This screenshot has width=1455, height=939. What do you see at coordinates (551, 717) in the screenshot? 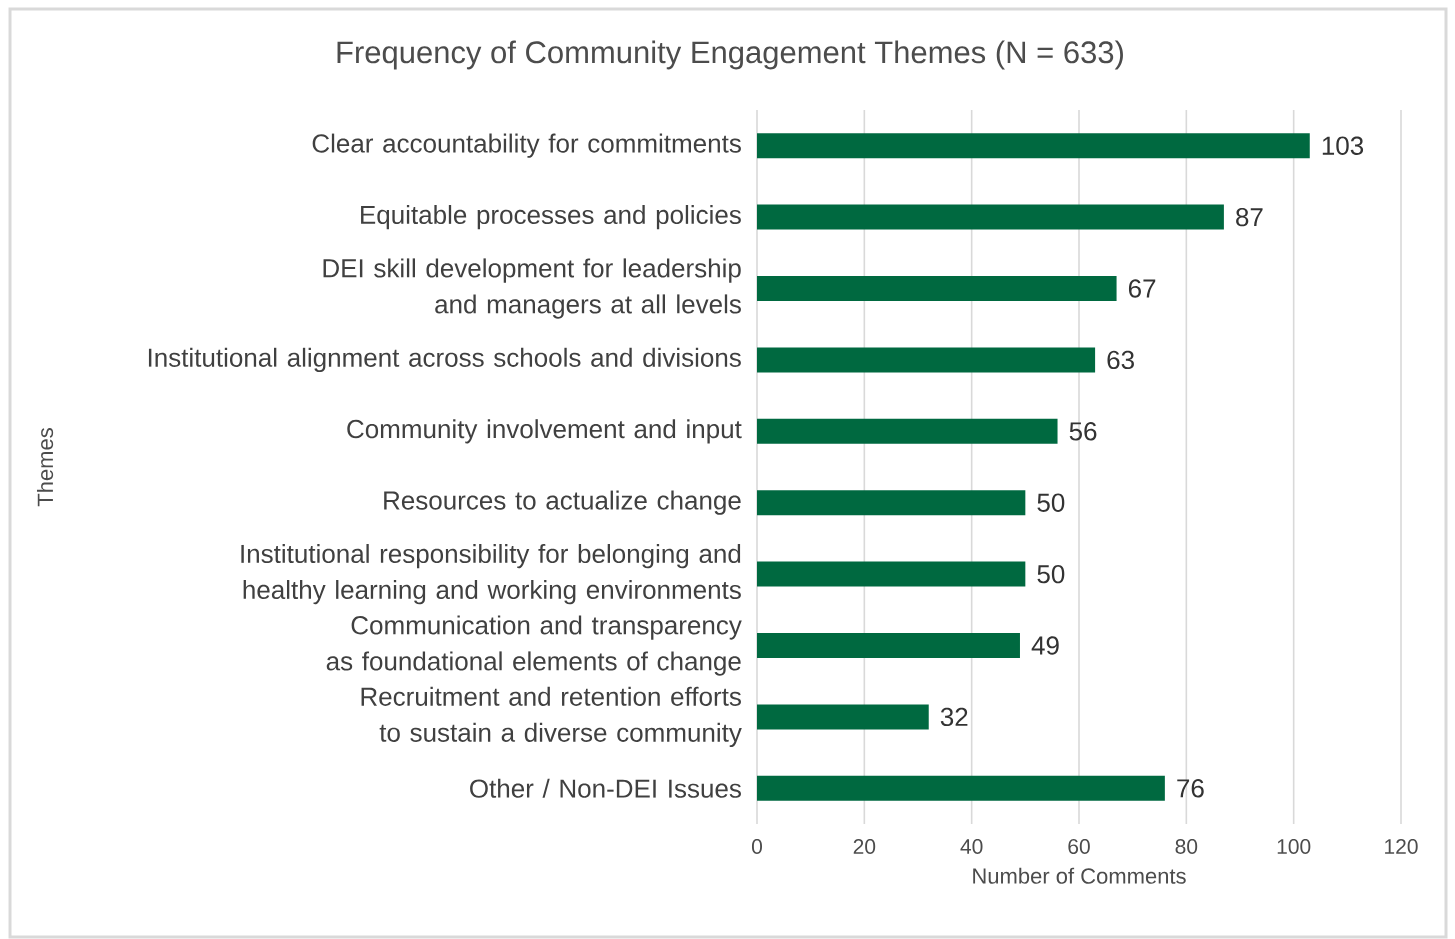
I see `y-tick-label: Recruitment and retention efforts to sustain a diverse community` at bounding box center [551, 717].